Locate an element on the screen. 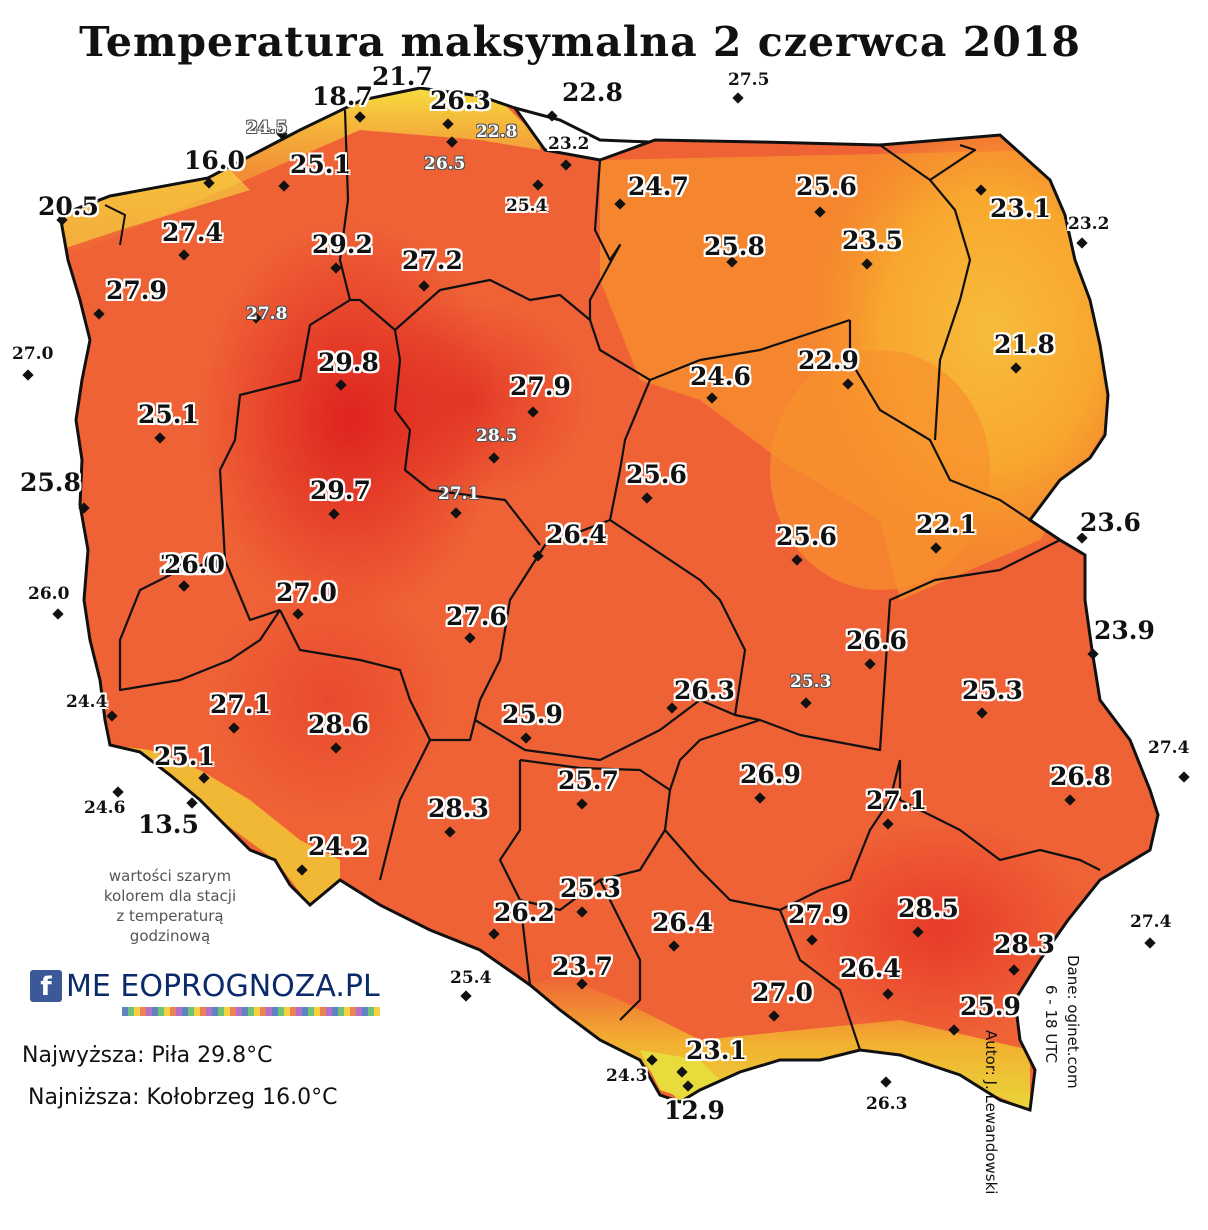 Image resolution: width=1208 pixels, height=1230 pixels. map-title: Temperatura maksymalna 2 czerwca 2018 is located at coordinates (580, 42).